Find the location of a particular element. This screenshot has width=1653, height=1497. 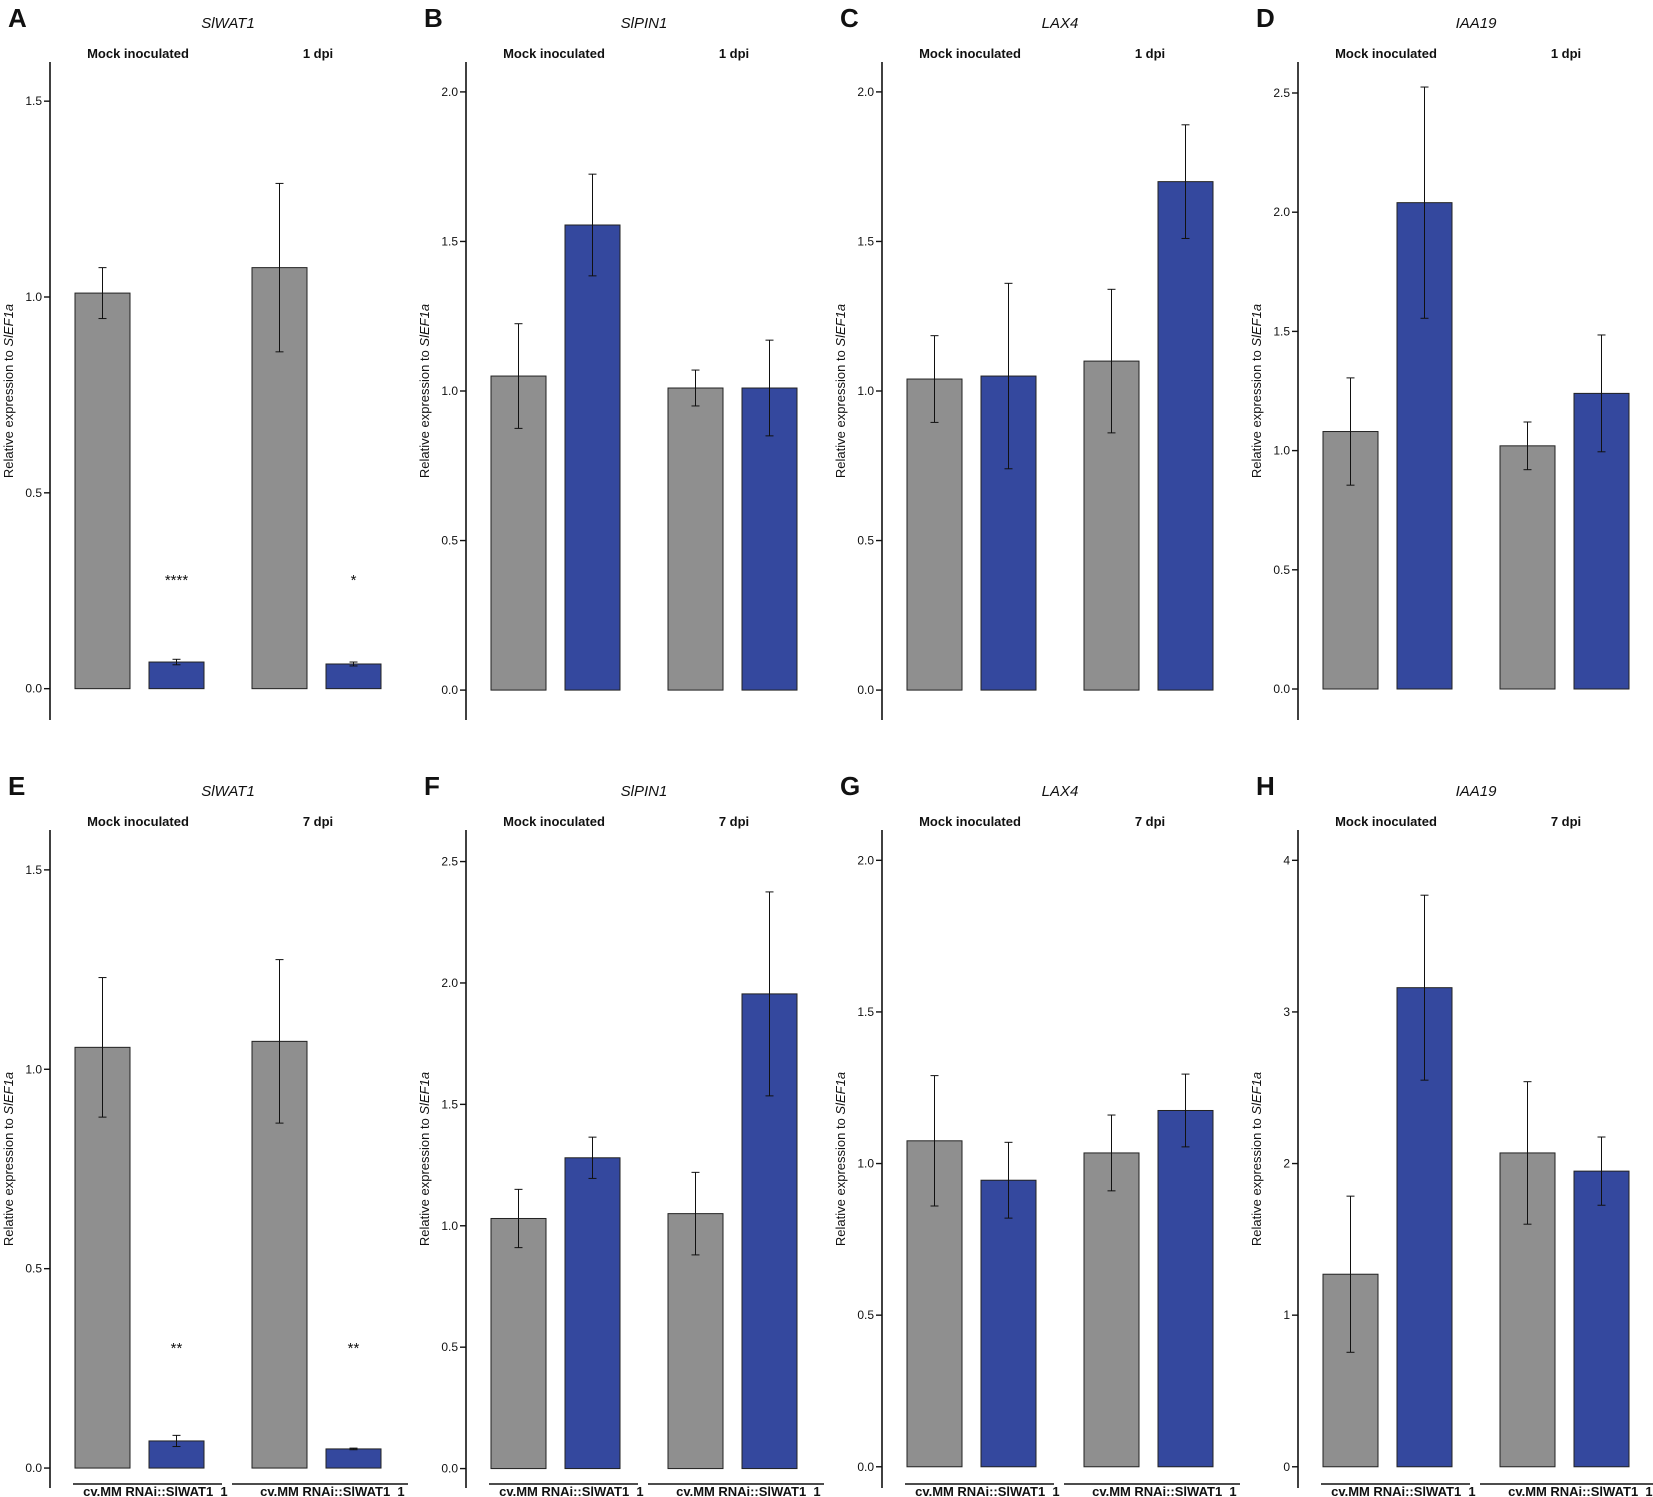

panel-letter: E is located at coordinates (16, 786).